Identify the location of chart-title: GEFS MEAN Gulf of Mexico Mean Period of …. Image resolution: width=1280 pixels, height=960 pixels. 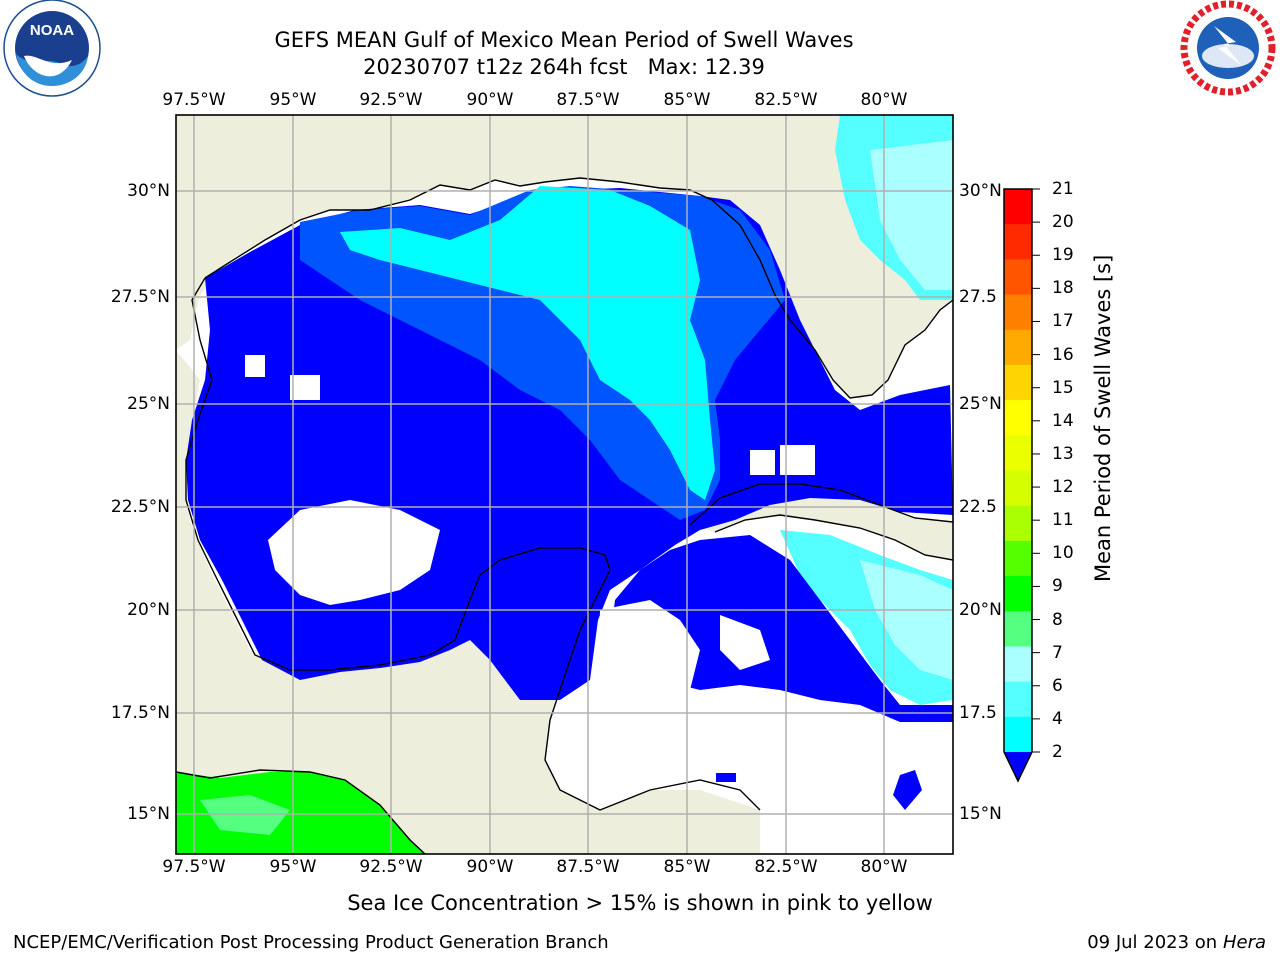
(564, 40).